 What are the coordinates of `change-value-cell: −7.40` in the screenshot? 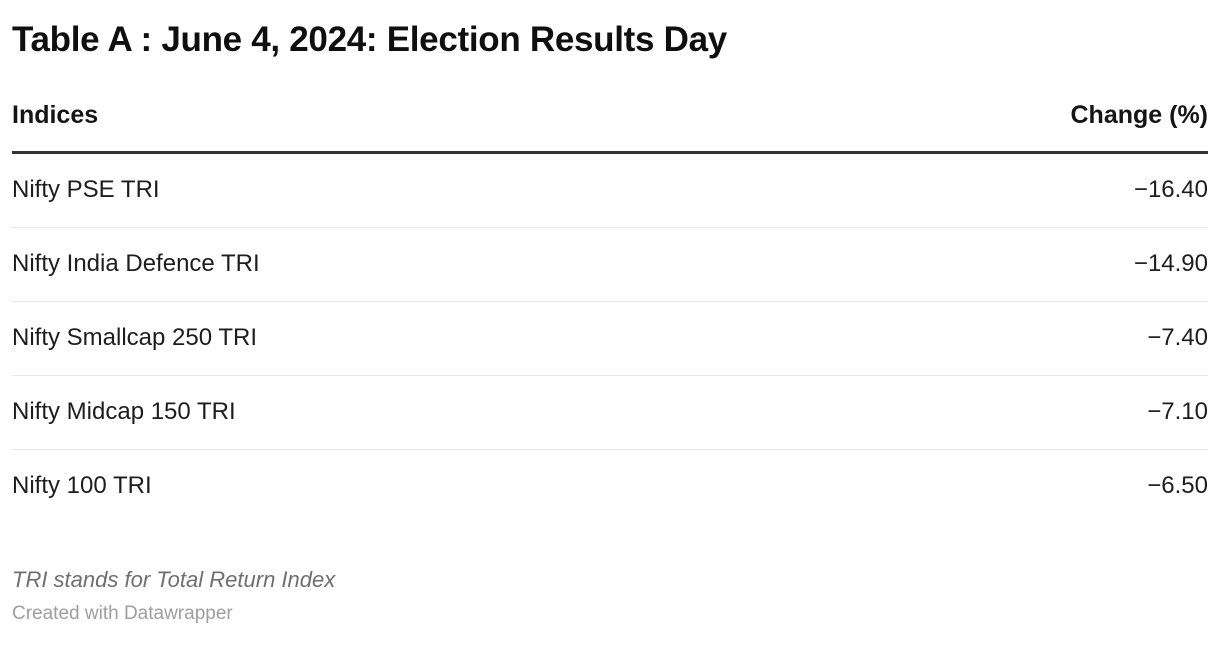 It's located at (994, 338).